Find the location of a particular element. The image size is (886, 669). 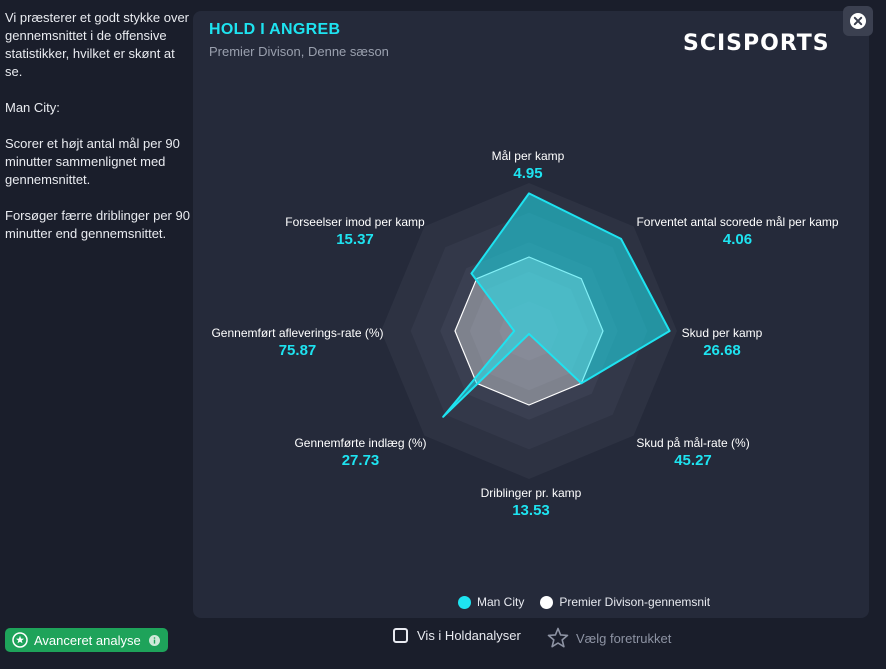

axis-label-goals: Mål per kamp 4.95 is located at coordinates (528, 165).